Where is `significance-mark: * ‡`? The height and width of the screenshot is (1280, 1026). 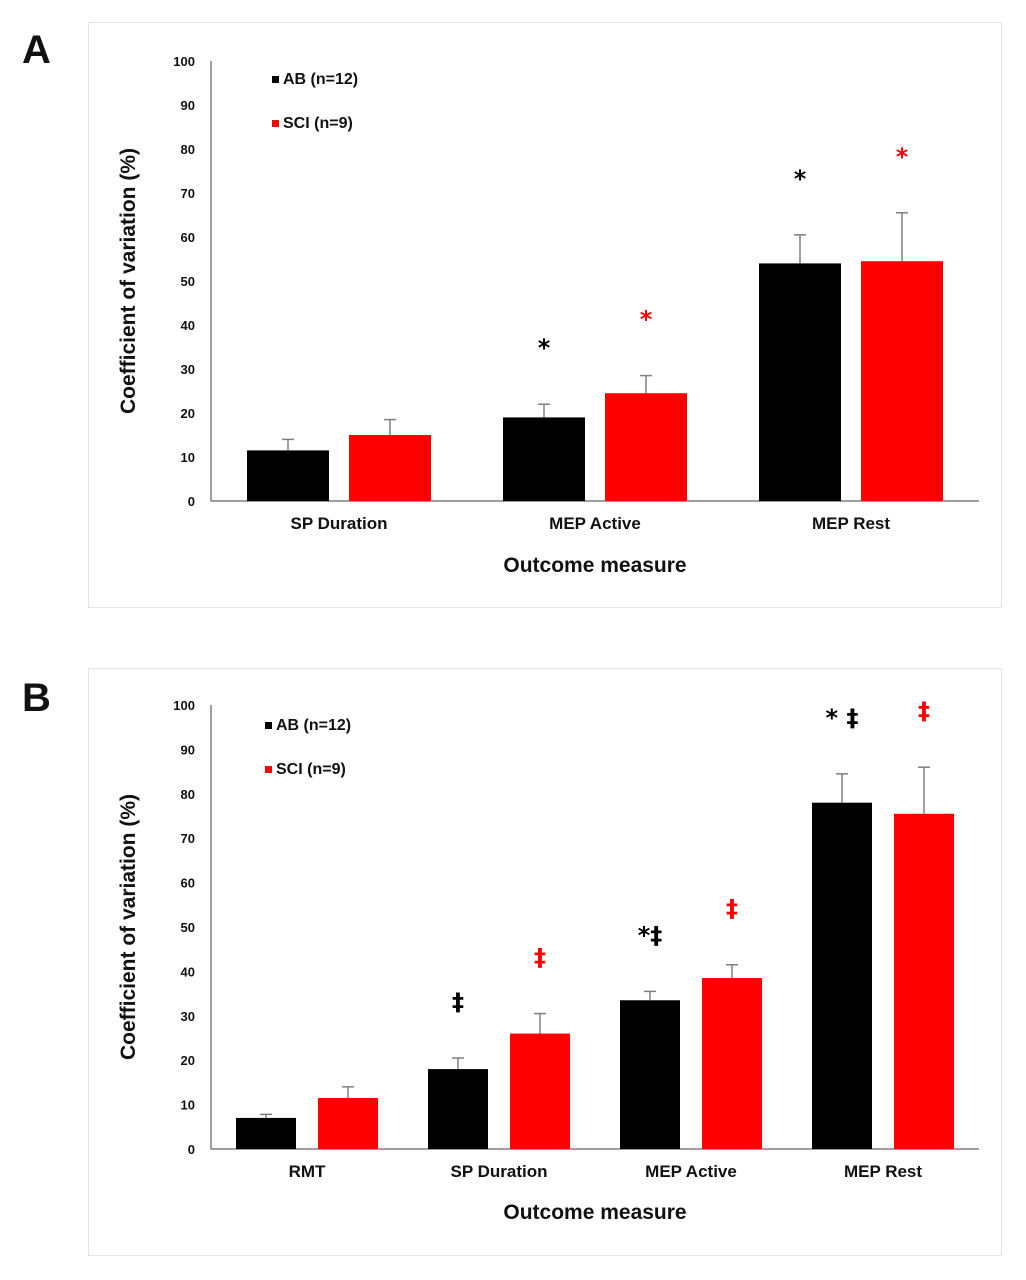 significance-mark: * ‡ is located at coordinates (842, 718).